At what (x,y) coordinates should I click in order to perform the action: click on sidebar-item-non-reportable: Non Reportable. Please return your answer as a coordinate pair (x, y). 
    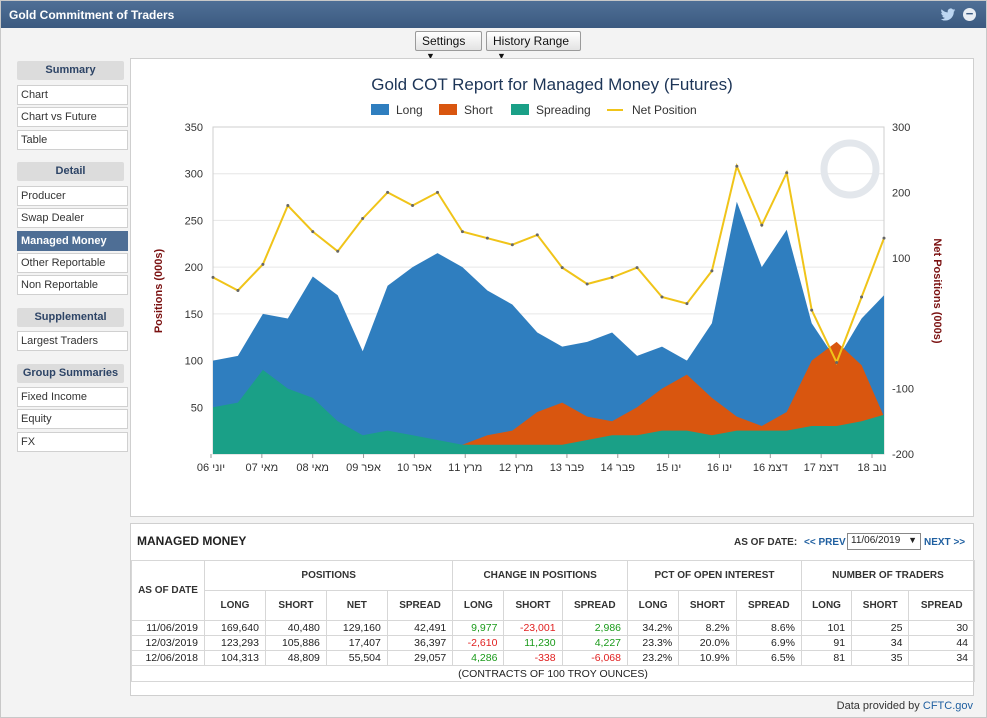
    Looking at the image, I should click on (72, 285).